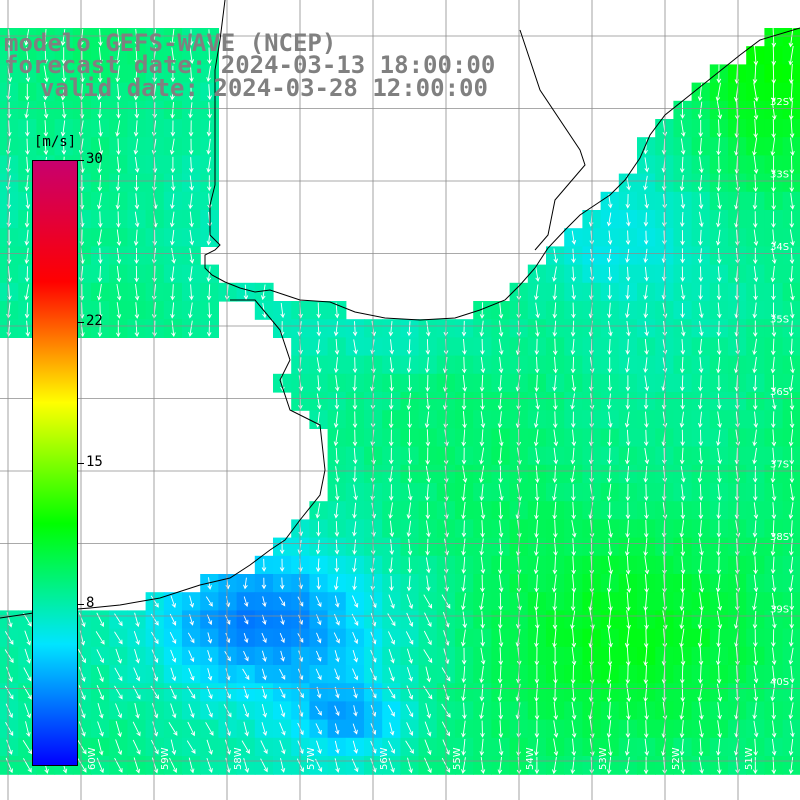 This screenshot has width=800, height=800. What do you see at coordinates (779, 320) in the screenshot?
I see `latitude-label: 35S` at bounding box center [779, 320].